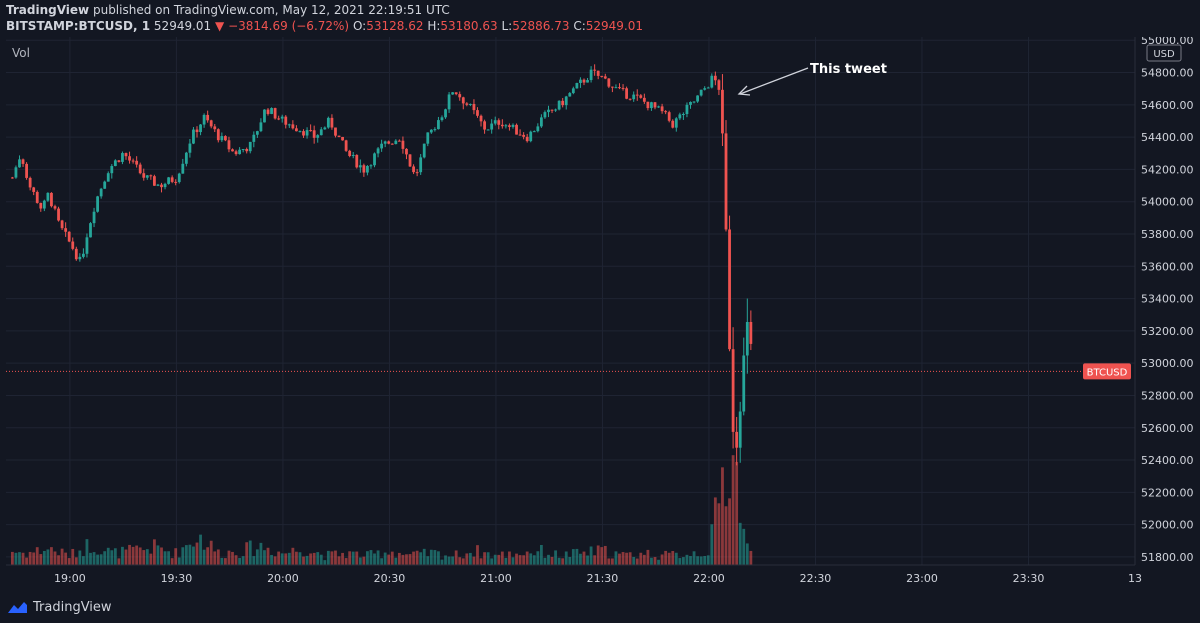  What do you see at coordinates (1135, 578) in the screenshot?
I see `x-tick-label: 13` at bounding box center [1135, 578].